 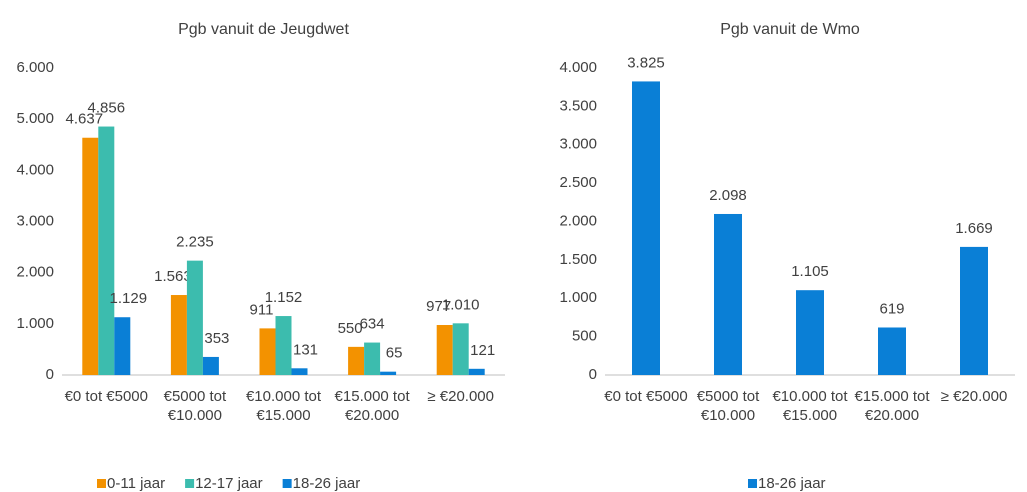 I want to click on chart-title: Pgb vanuit de Wmo, so click(x=790, y=29).